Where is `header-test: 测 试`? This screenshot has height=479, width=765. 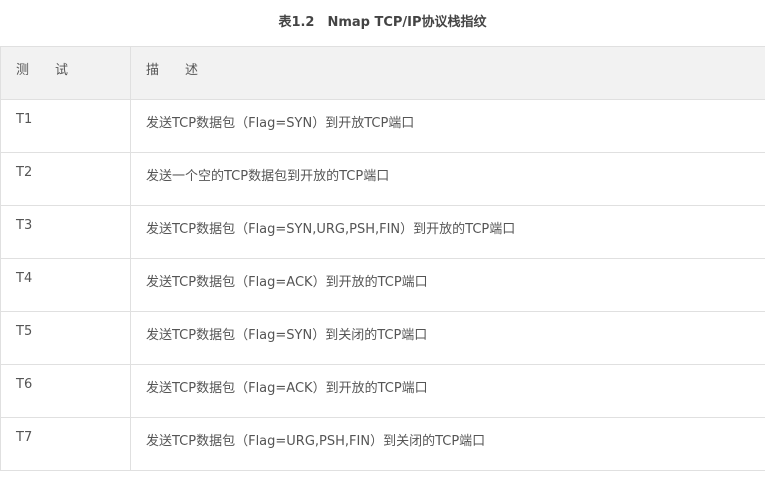
header-test: 测 试 is located at coordinates (65, 73).